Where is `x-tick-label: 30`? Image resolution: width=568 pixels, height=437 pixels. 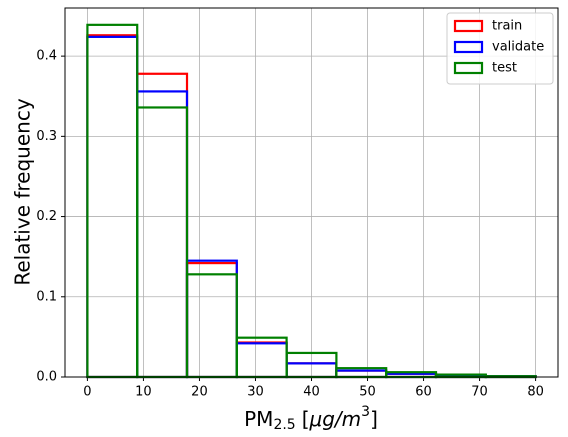 x-tick-label: 30 is located at coordinates (255, 392).